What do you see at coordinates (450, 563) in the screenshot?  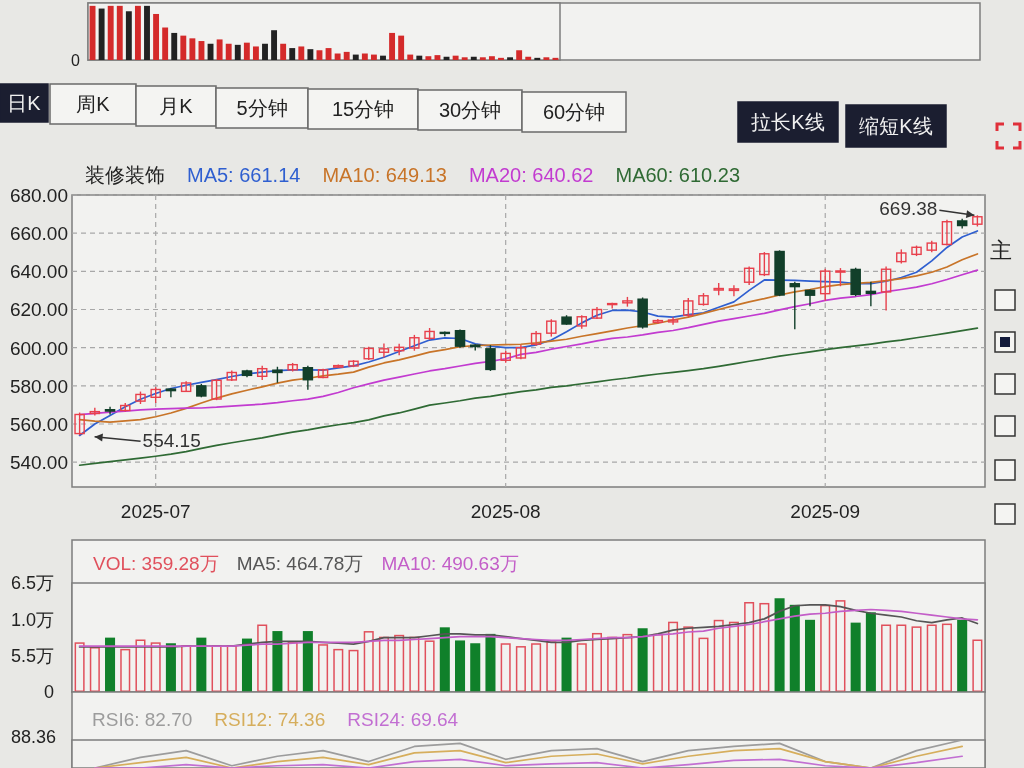 I see `text: MA10: 490.63万` at bounding box center [450, 563].